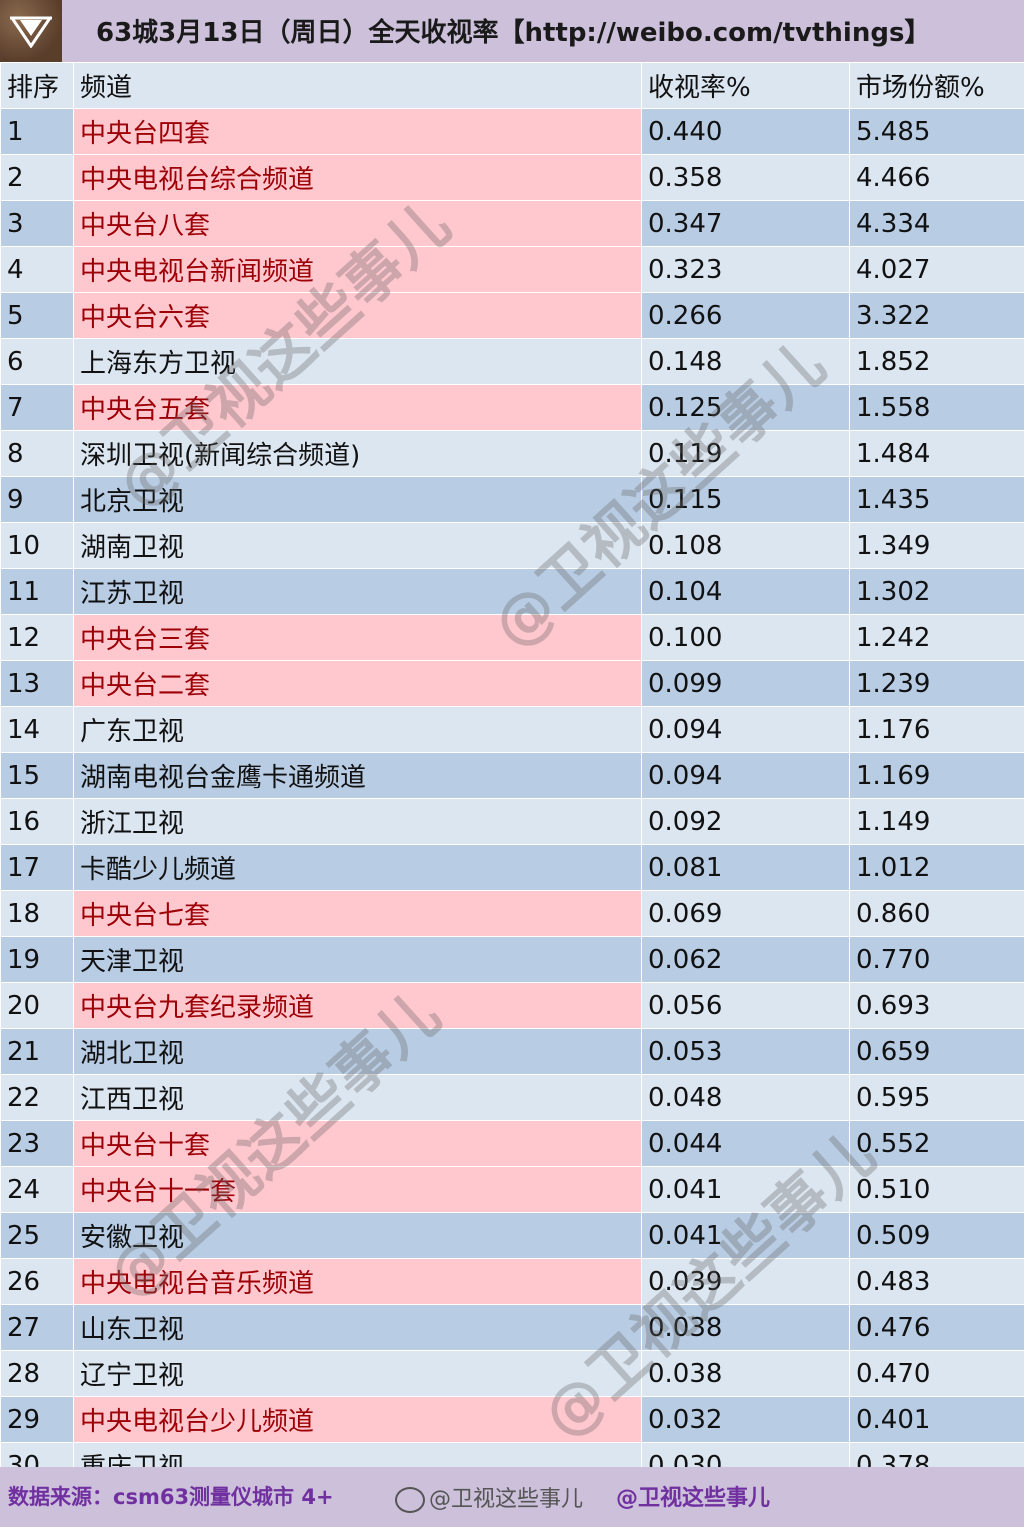 The image size is (1024, 1527). I want to click on table-row: 22 江西卫视 0.048 0.595, so click(512, 1097).